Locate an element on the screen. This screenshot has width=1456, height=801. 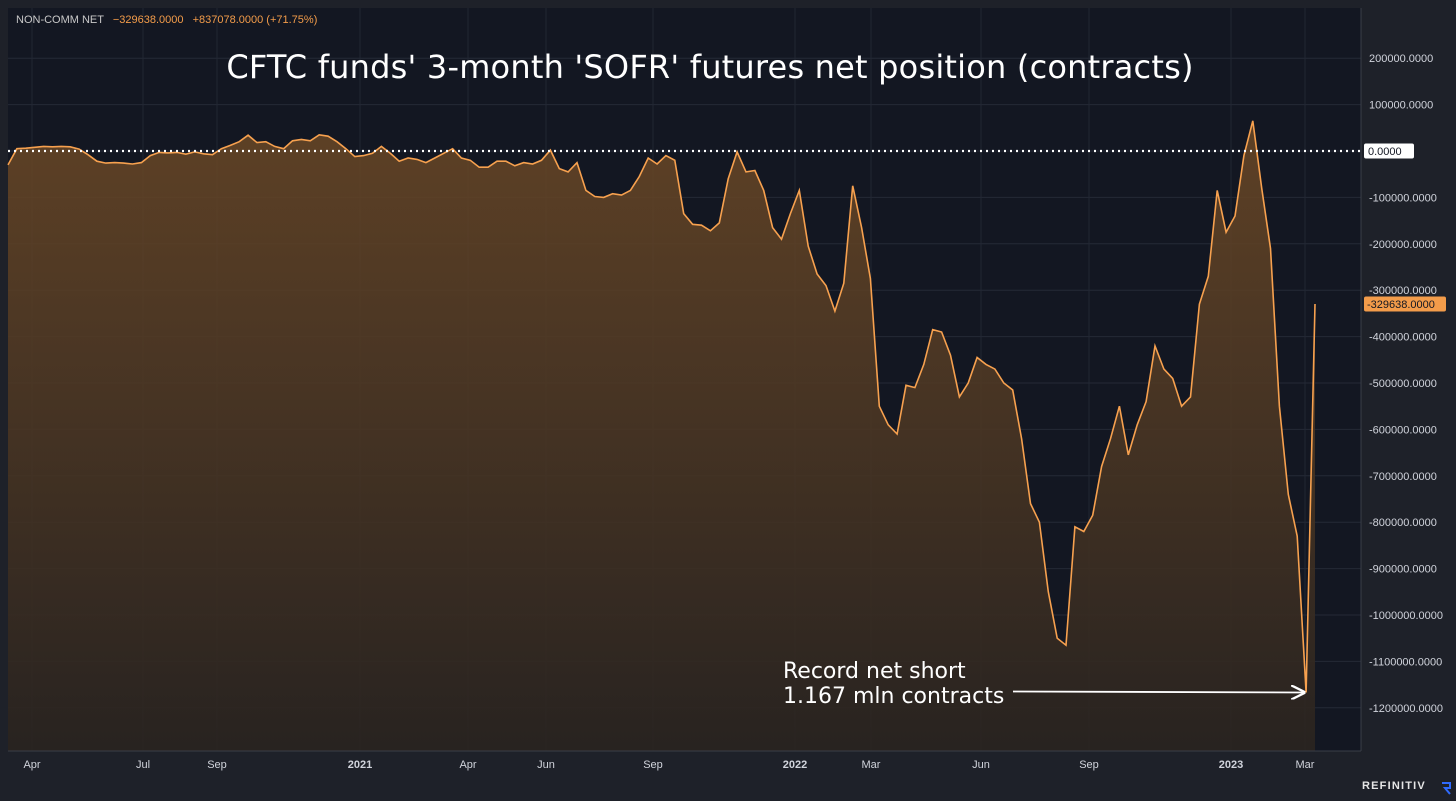
last-value-badge: -329638.0000 is located at coordinates (1405, 304).